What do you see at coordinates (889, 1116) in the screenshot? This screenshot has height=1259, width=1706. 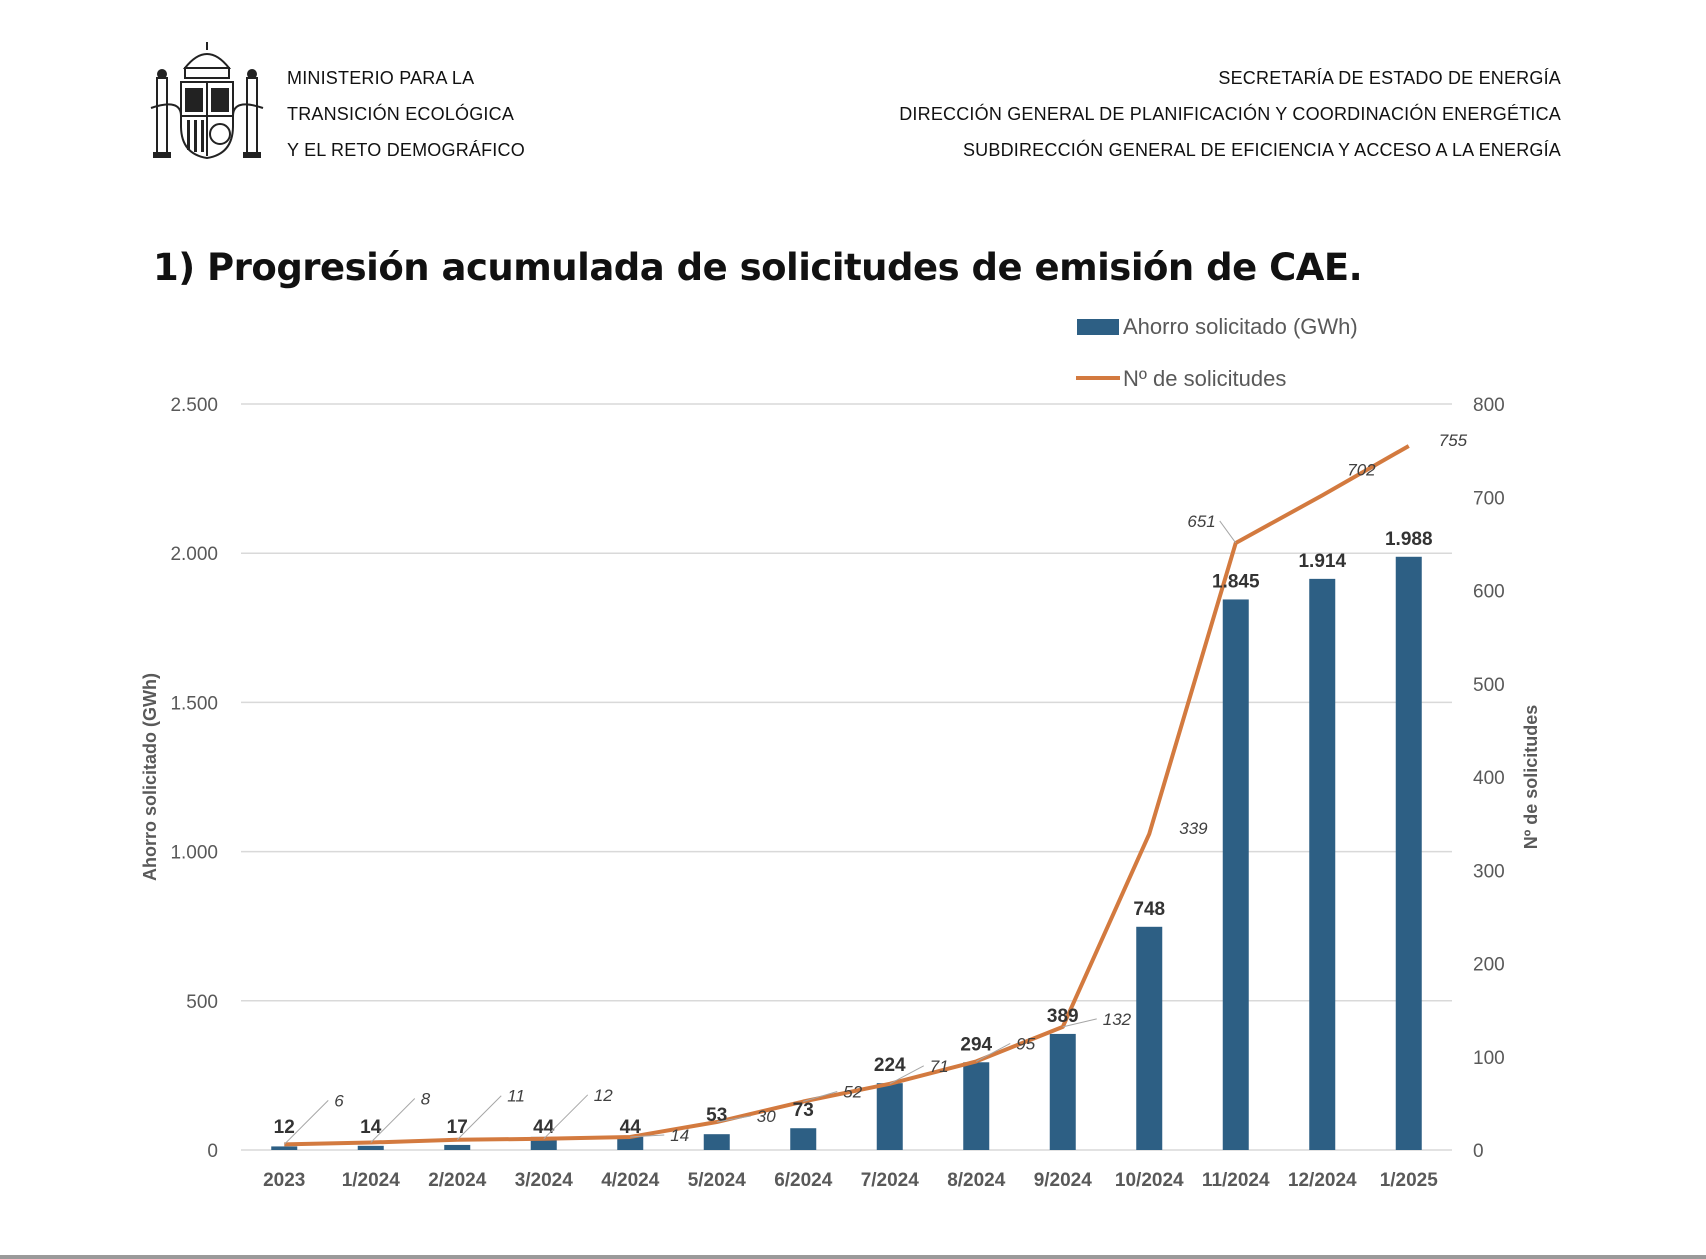 I see `bar-7/2024` at bounding box center [889, 1116].